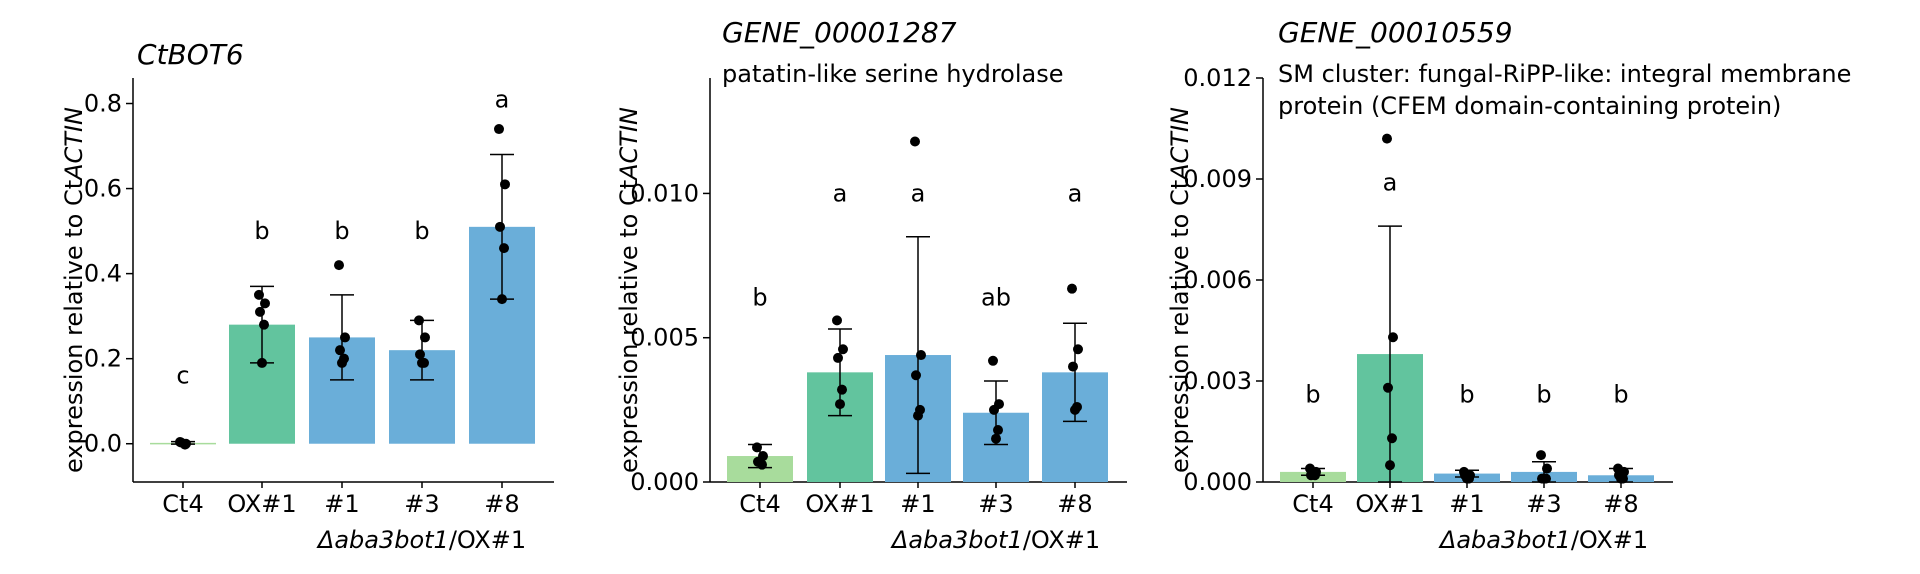  What do you see at coordinates (391, 540) in the screenshot?
I see `group-label-italic: aba3bot1` at bounding box center [391, 540].